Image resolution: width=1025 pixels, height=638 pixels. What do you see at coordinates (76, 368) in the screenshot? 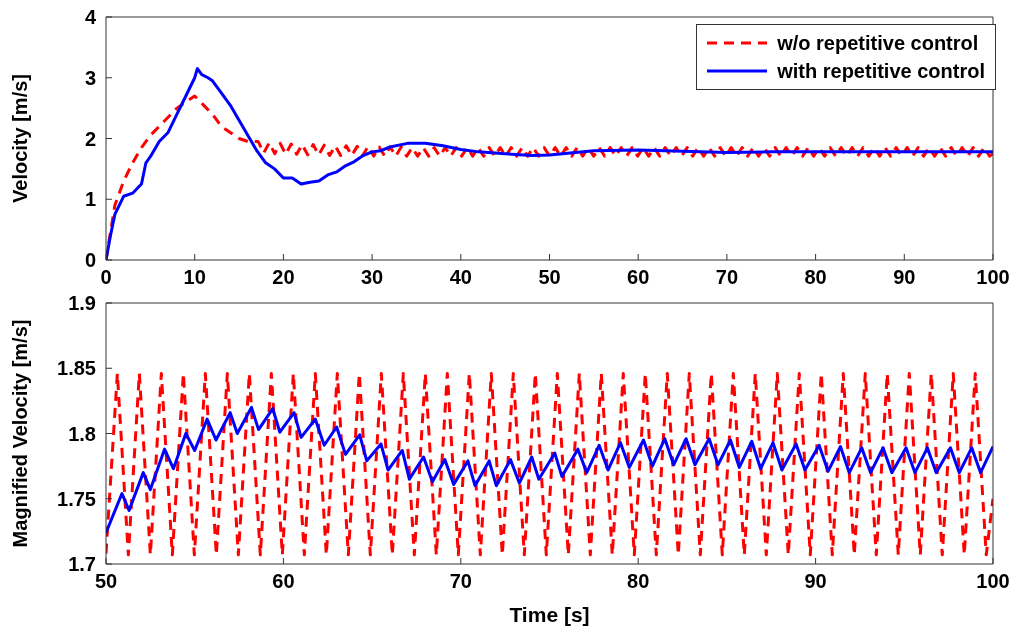
I see `y-tick-label: 1.85` at bounding box center [76, 368].